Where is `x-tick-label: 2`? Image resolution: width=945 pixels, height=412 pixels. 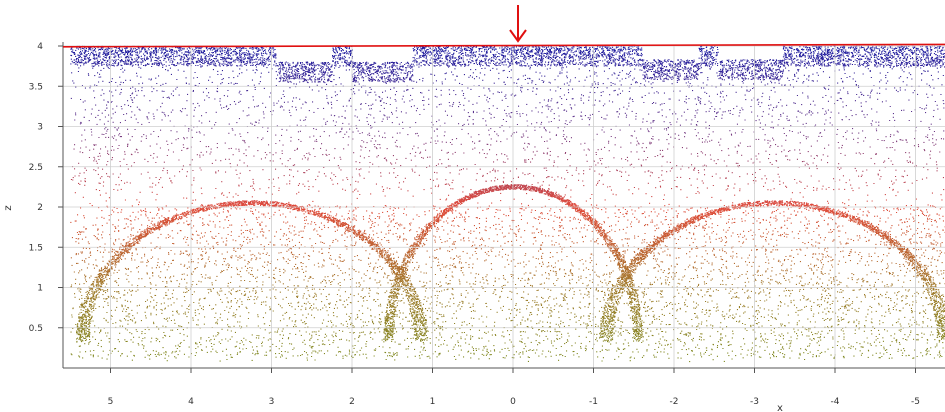 x-tick-label: 2 is located at coordinates (352, 402).